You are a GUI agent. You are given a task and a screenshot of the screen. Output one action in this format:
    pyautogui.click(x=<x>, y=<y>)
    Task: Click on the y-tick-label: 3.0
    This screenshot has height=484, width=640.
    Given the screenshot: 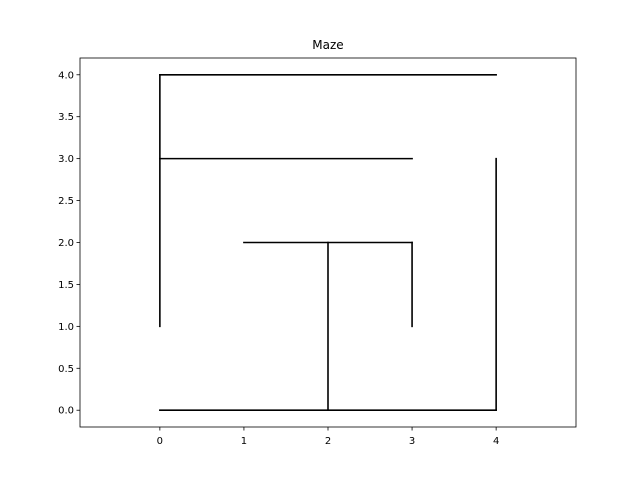 What is the action you would take?
    pyautogui.click(x=66, y=159)
    